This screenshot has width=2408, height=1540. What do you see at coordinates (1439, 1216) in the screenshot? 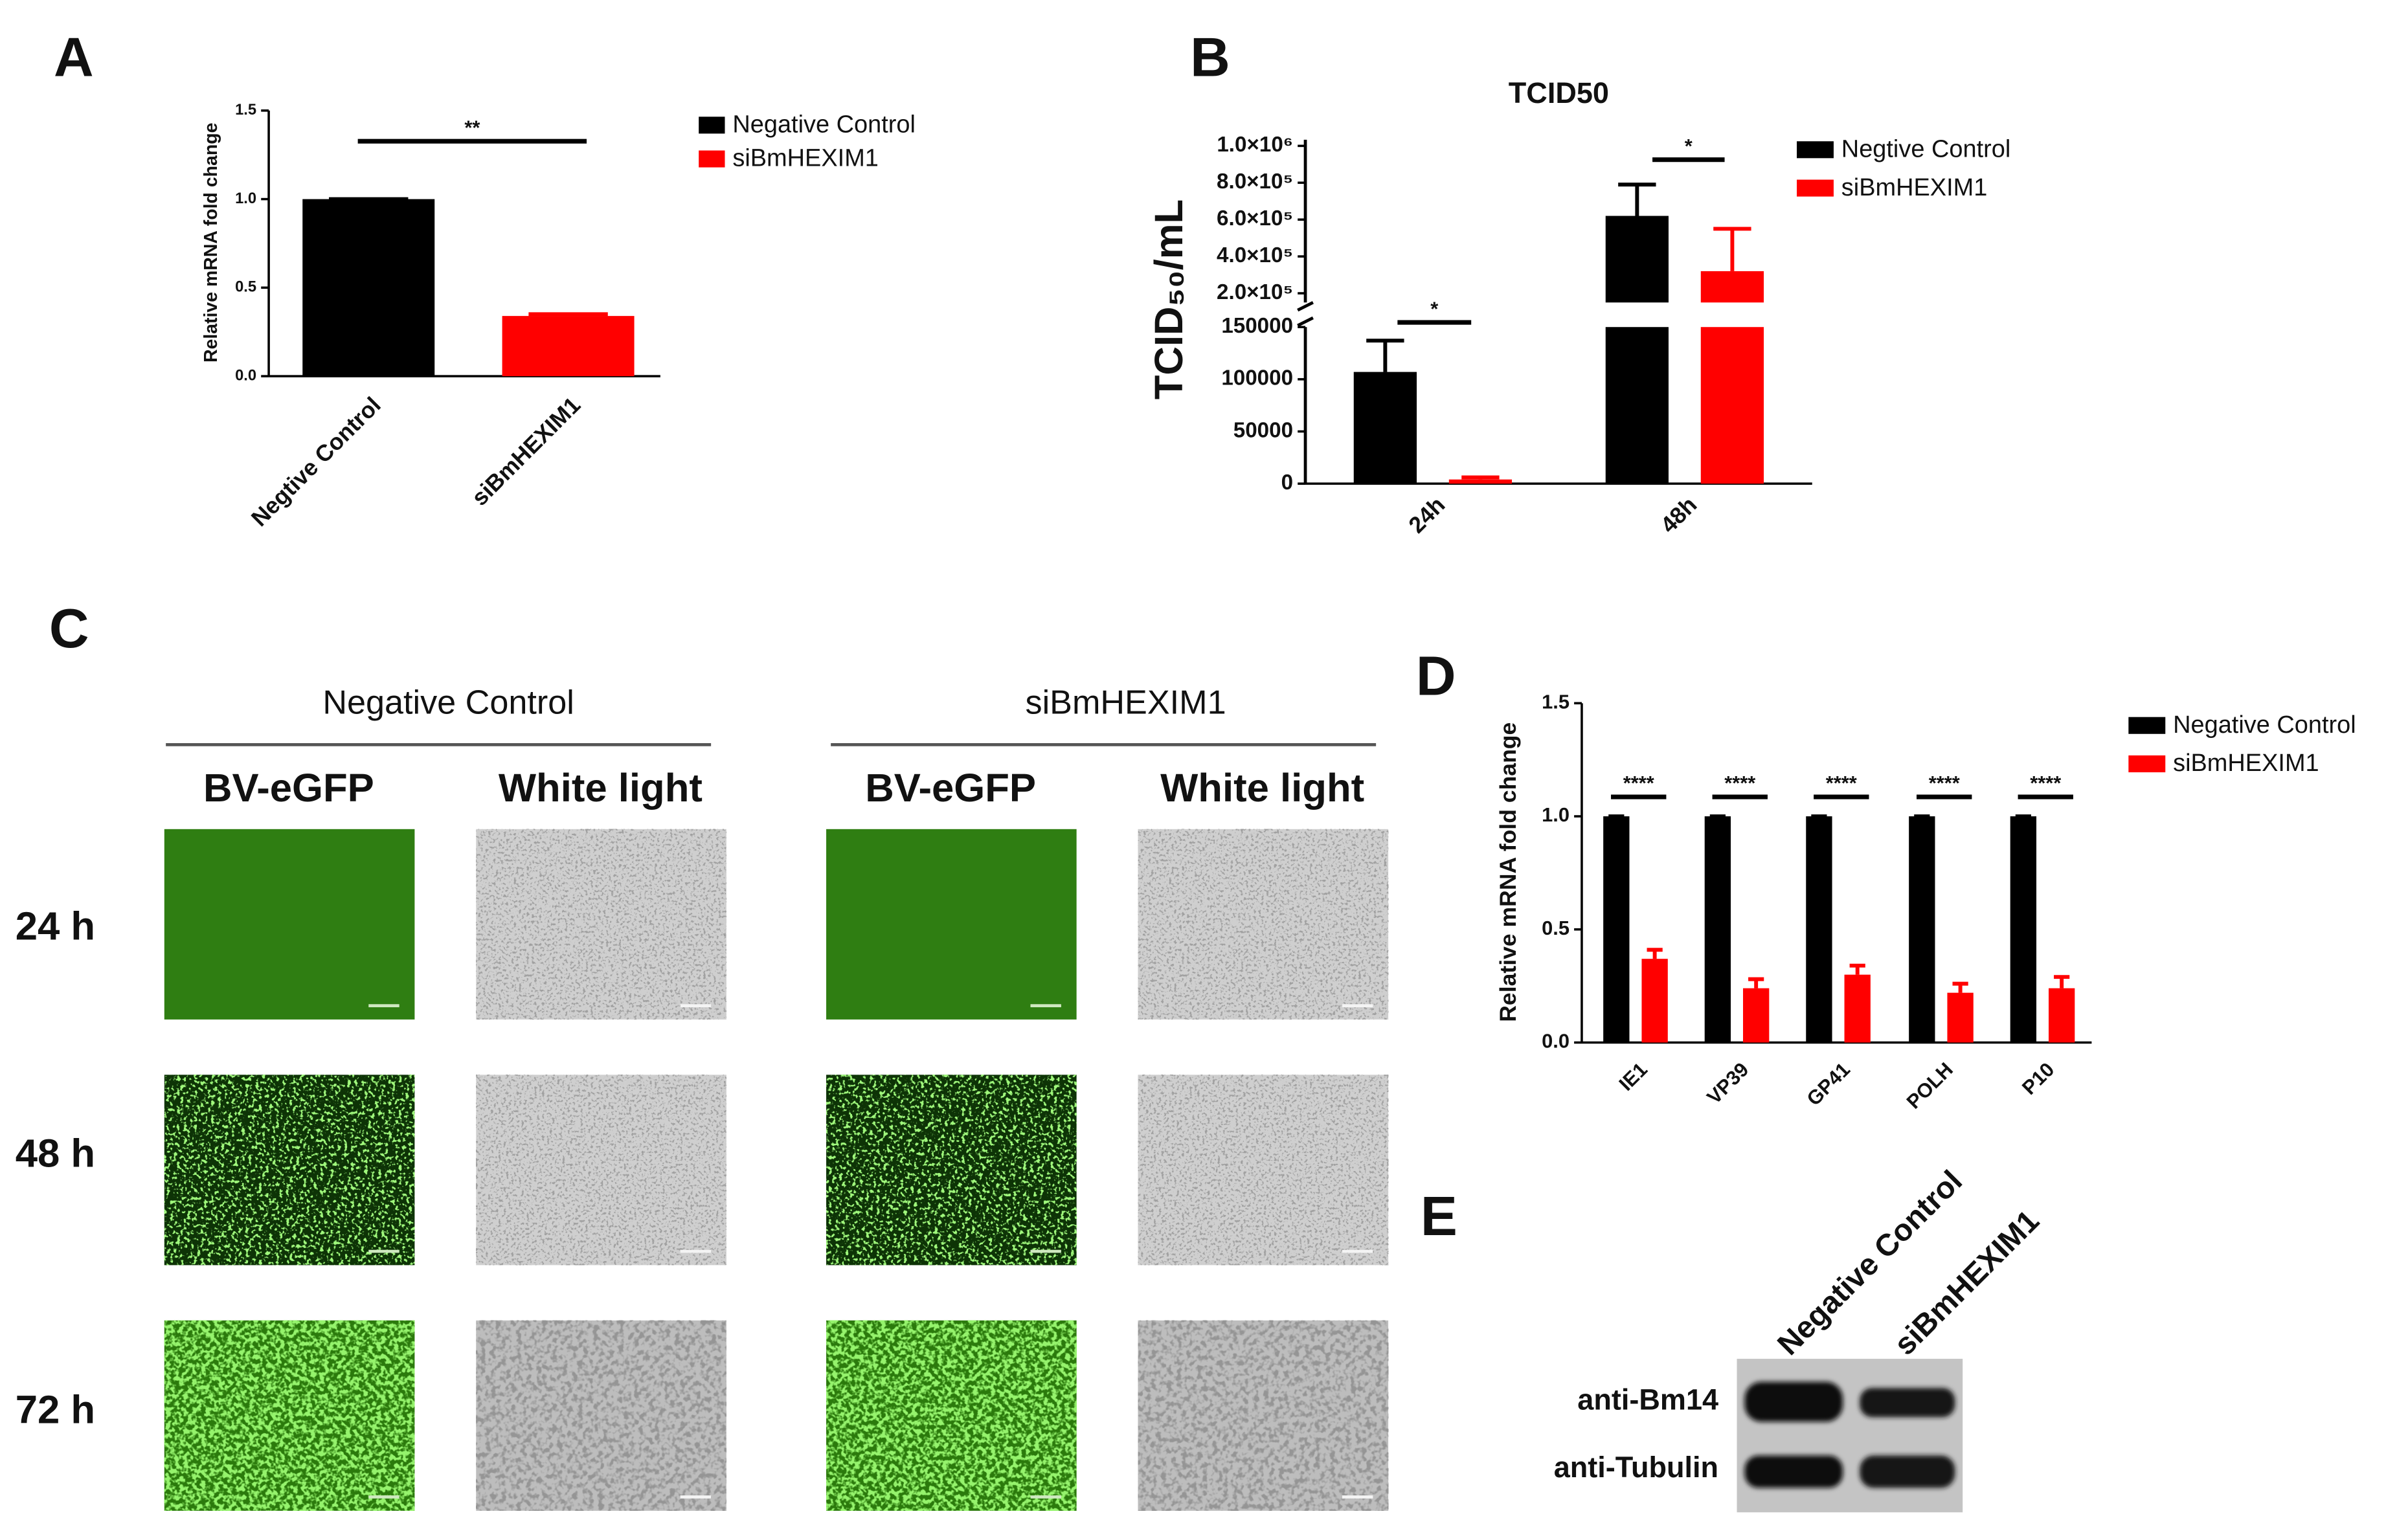
I see `panel-letter: E` at bounding box center [1439, 1216].